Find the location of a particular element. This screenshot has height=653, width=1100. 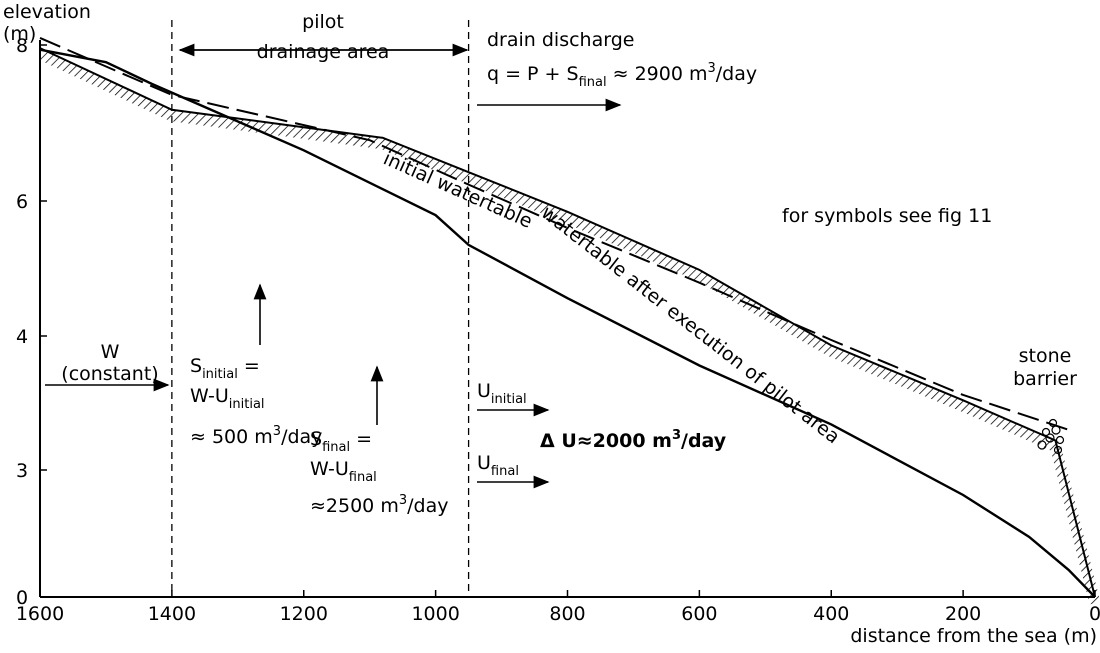

annotation: ≈ 500 m3/day is located at coordinates (256, 436).